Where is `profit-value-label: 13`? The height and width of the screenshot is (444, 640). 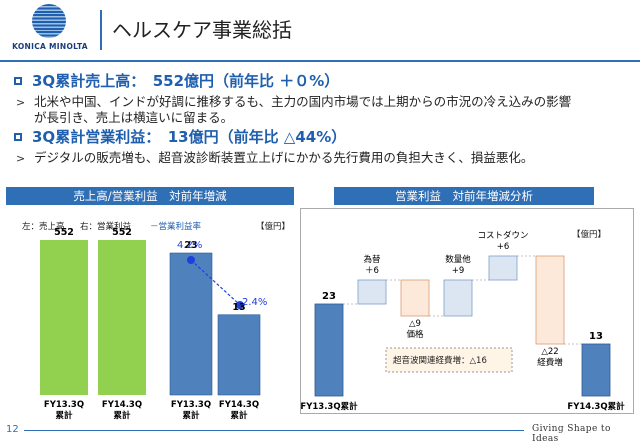 profit-value-label: 13 is located at coordinates (239, 307).